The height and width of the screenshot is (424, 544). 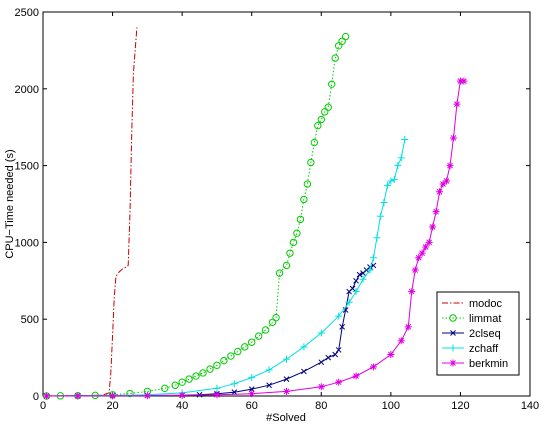 I want to click on legend-item-modoc: modoc, so click(x=472, y=304).